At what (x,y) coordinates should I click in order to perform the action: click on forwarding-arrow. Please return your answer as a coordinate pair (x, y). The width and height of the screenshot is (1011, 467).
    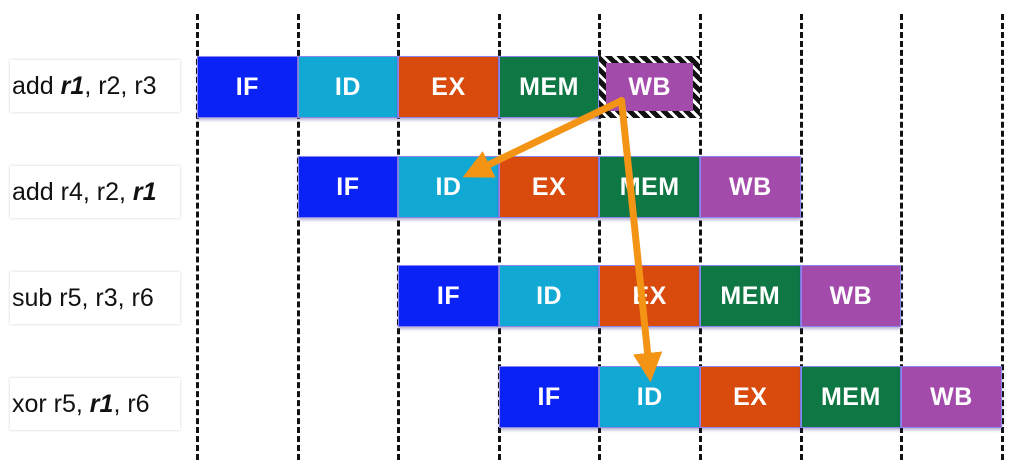
    Looking at the image, I should click on (640, 240).